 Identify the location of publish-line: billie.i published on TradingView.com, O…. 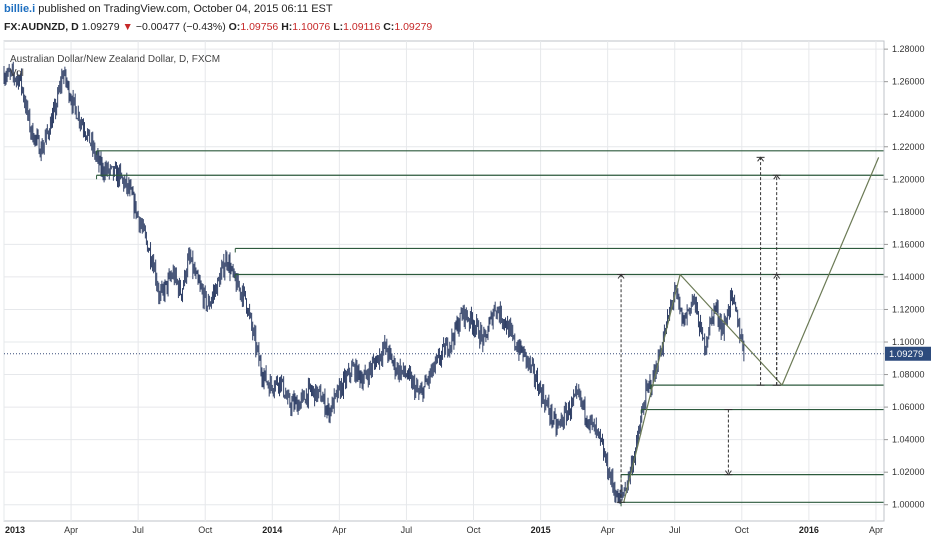
(168, 9).